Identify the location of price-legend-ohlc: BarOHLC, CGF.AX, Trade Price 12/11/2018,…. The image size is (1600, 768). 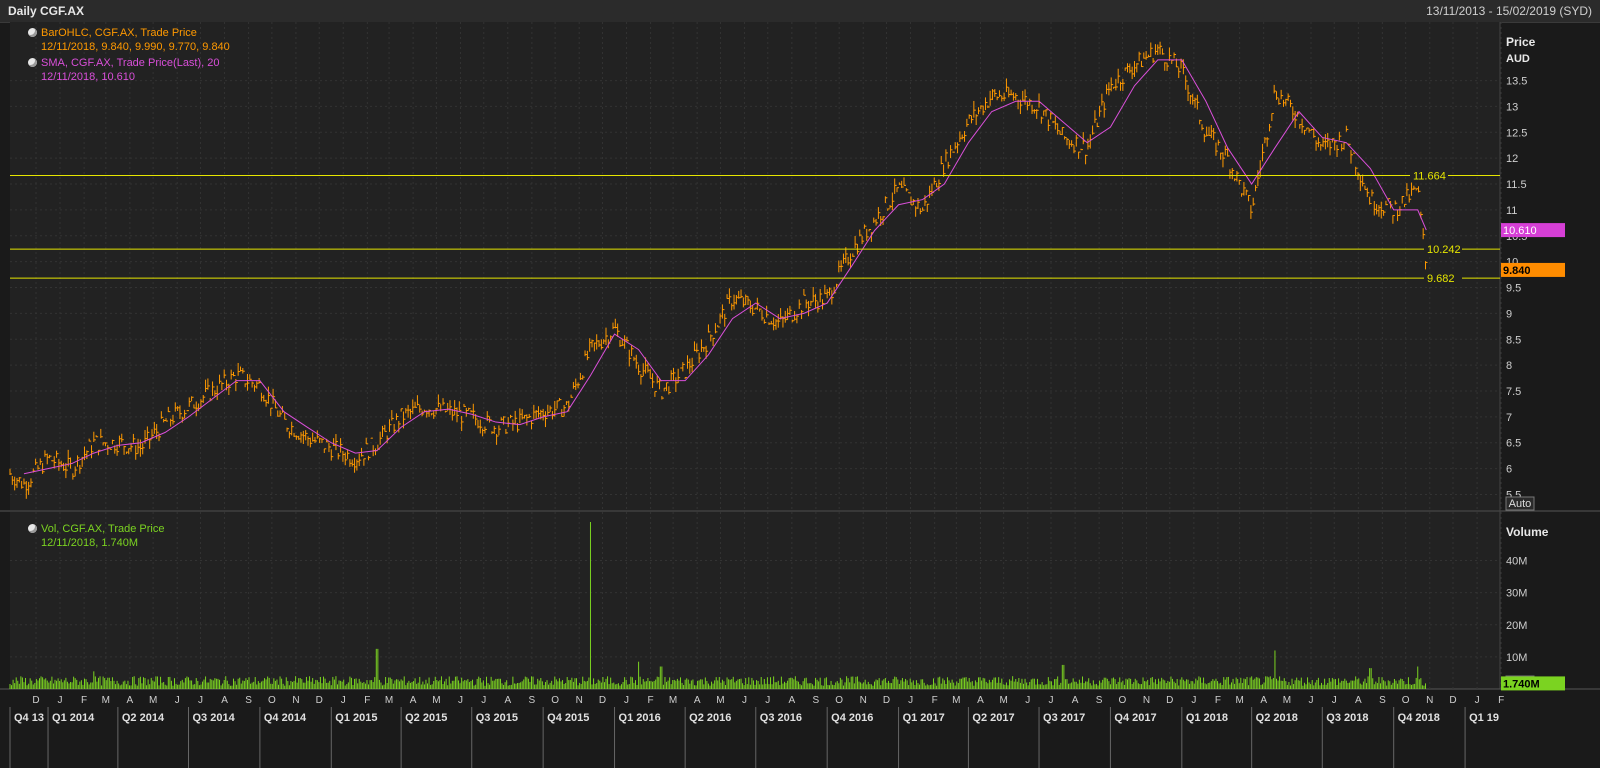
(129, 40).